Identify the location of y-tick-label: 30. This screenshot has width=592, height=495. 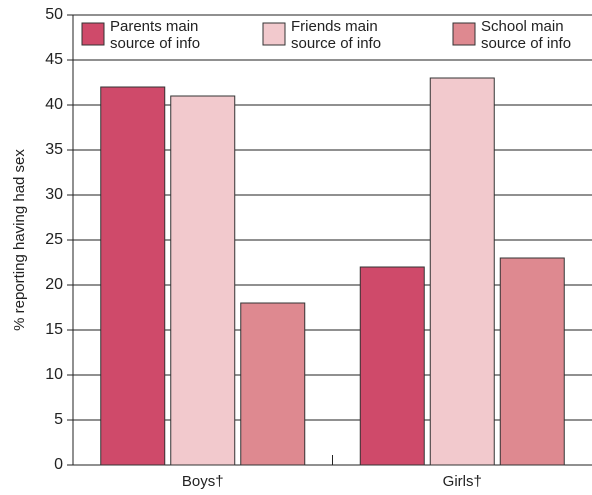
(54, 194).